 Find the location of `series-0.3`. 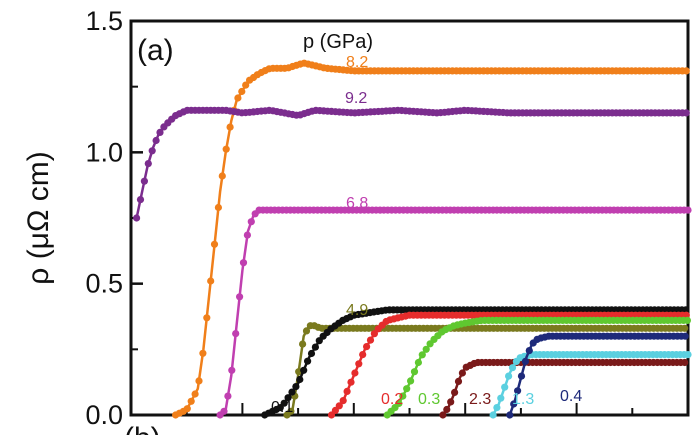

series-0.3 is located at coordinates (537, 367).